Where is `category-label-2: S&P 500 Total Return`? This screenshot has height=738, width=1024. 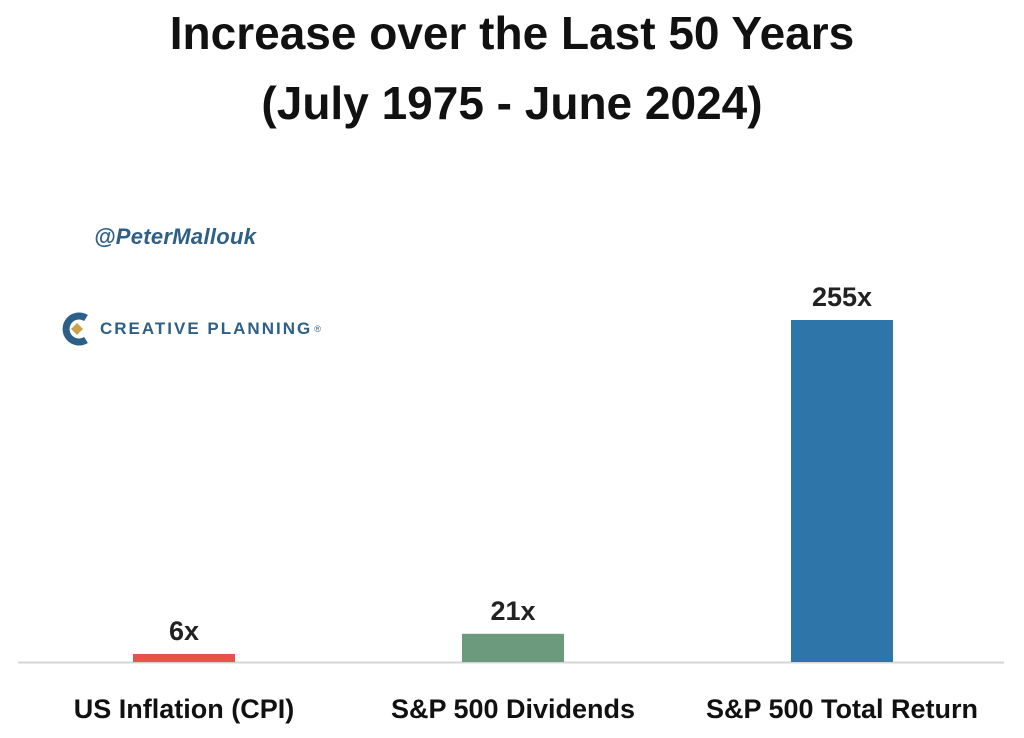
category-label-2: S&P 500 Total Return is located at coordinates (842, 709).